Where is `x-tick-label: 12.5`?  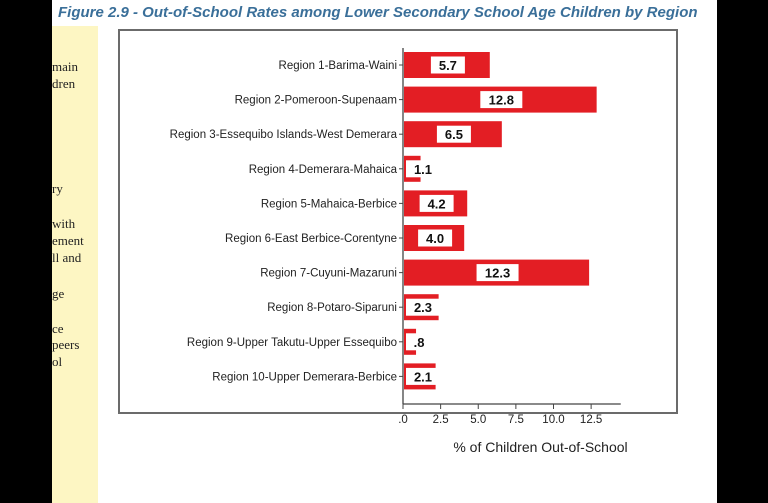 x-tick-label: 12.5 is located at coordinates (591, 420).